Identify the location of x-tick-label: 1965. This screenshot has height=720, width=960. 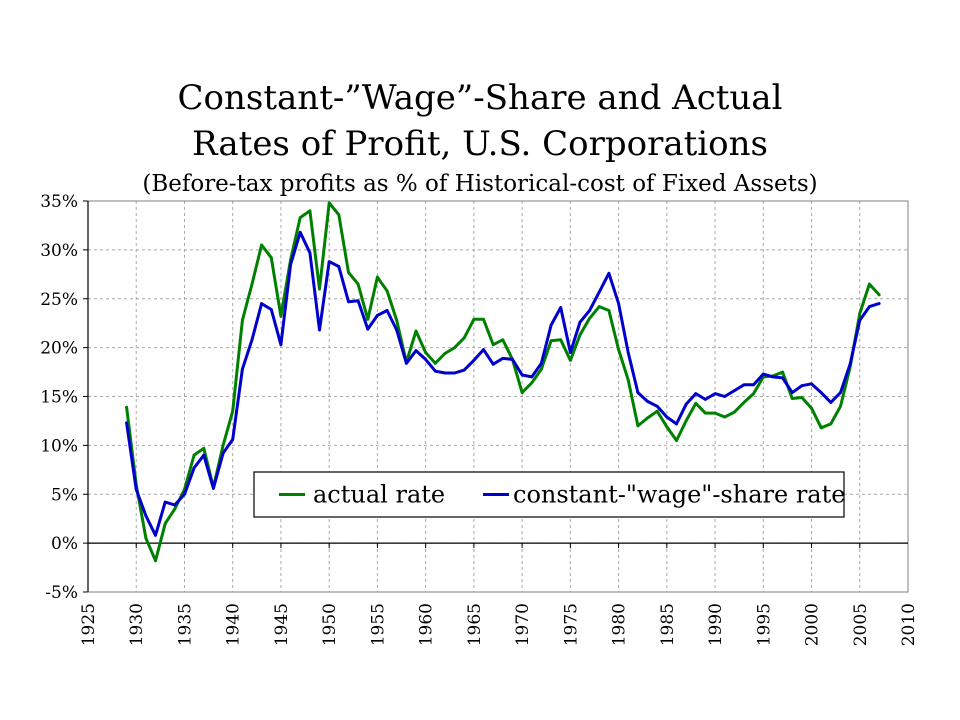
(475, 624).